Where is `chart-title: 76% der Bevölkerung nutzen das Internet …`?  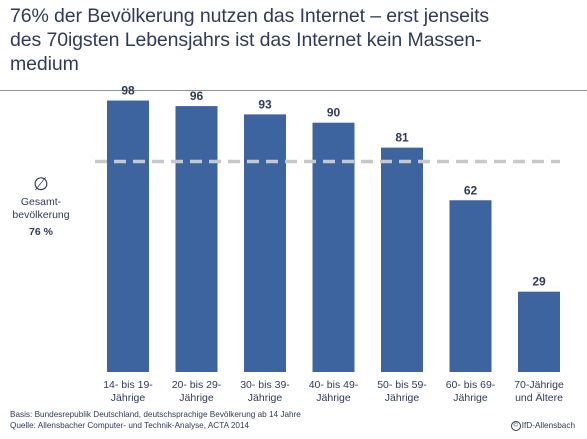 chart-title: 76% der Bevölkerung nutzen das Internet … is located at coordinates (250, 40).